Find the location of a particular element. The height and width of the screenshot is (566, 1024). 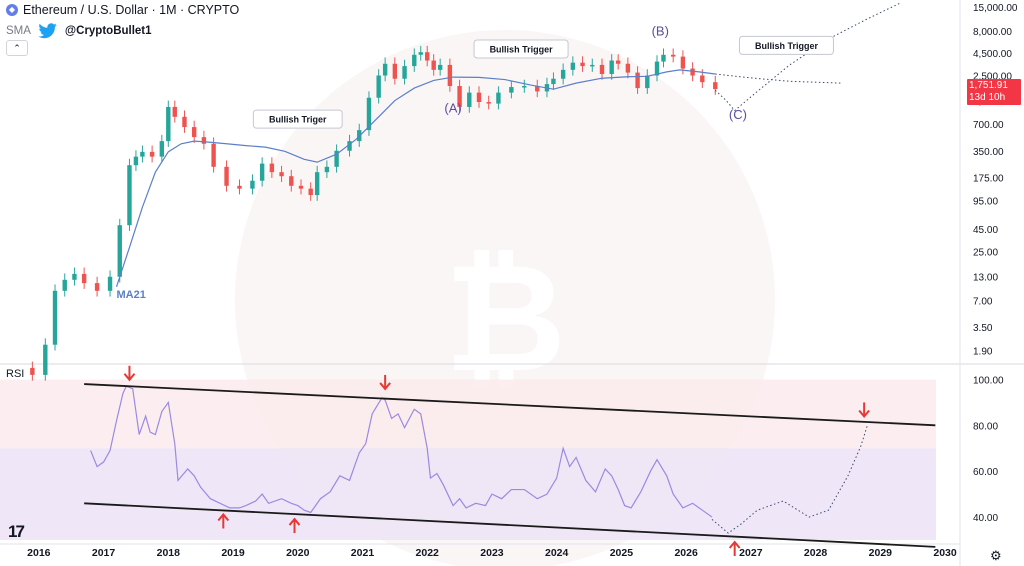

wave-label: (A) is located at coordinates (452, 108).